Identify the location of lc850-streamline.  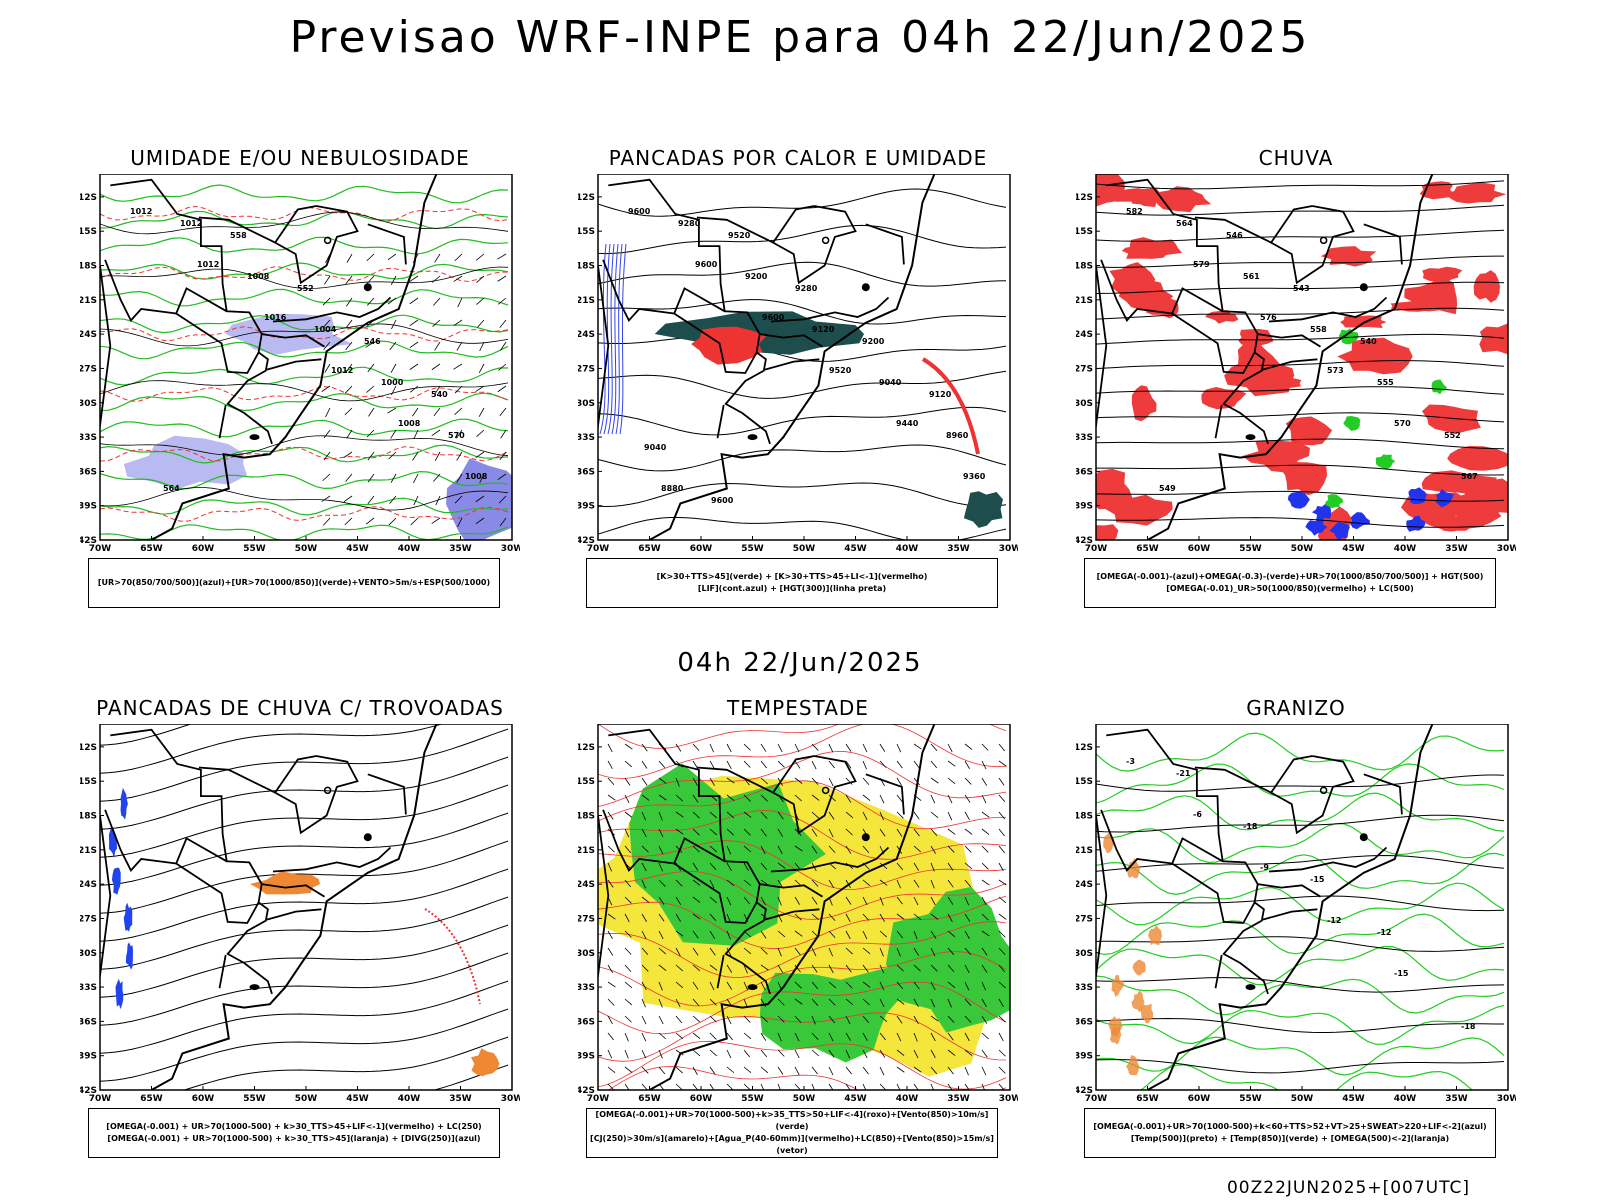
(802, 751).